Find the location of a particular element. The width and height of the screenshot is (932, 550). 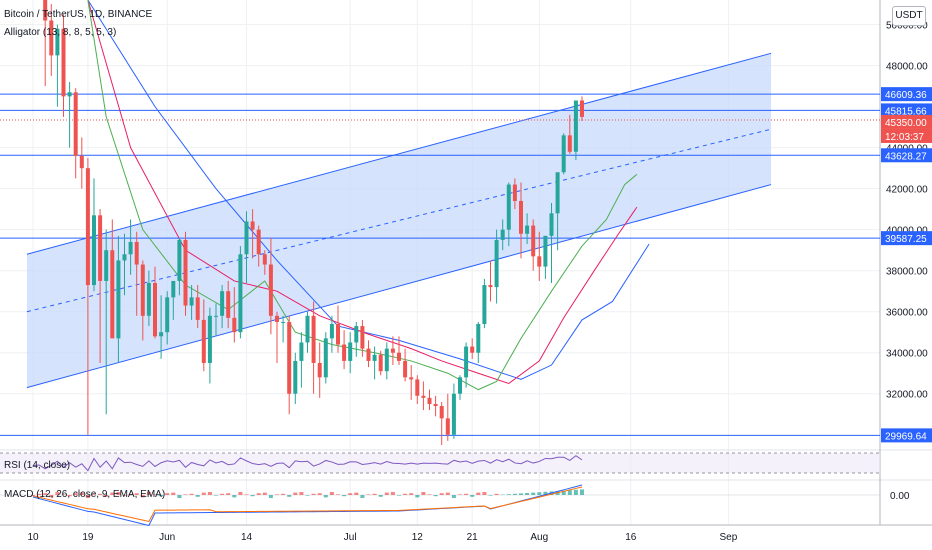

price-label-text: 29969.64 is located at coordinates (906, 436).